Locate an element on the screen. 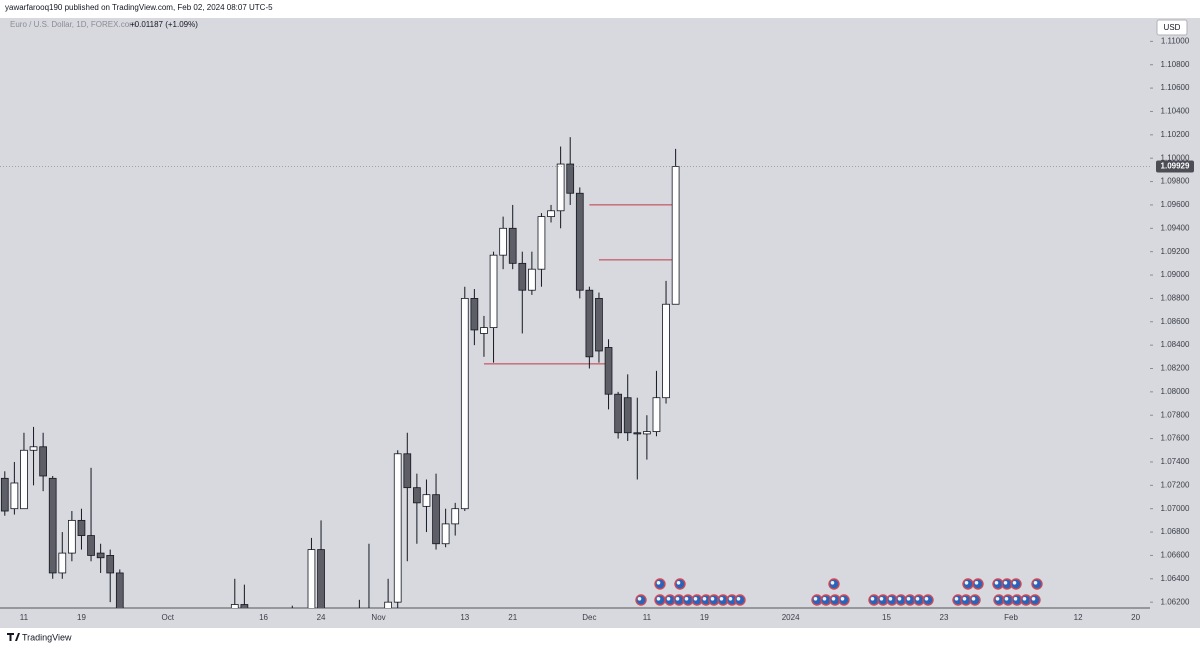 This screenshot has width=1200, height=648. y-tick-label: 1.10200 is located at coordinates (1175, 134).